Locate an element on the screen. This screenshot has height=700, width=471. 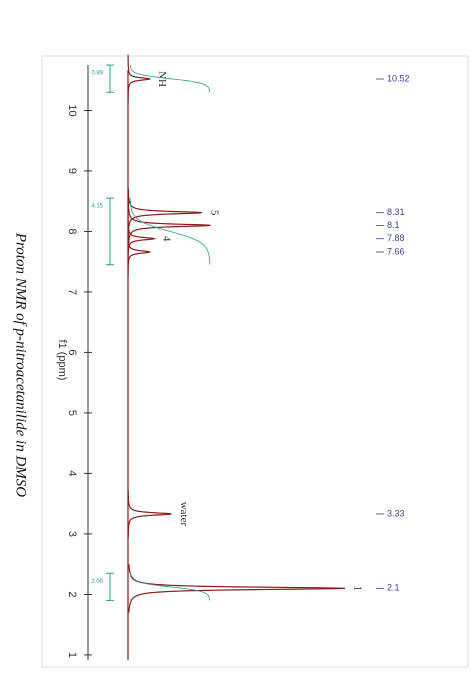
peak-label: 4 is located at coordinates (167, 239).